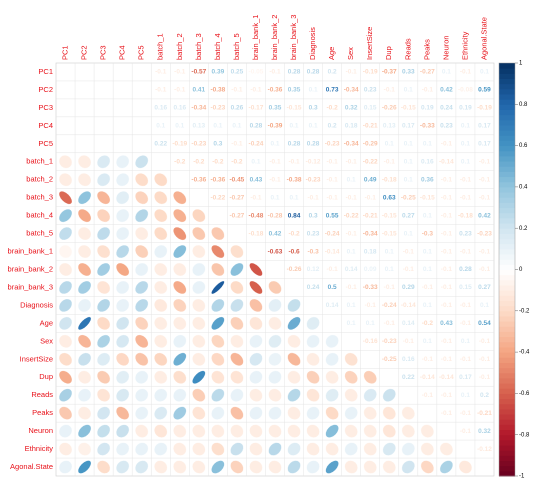  Describe the element at coordinates (236, 197) in the screenshot. I see `correlation-value: -0.27` at that location.